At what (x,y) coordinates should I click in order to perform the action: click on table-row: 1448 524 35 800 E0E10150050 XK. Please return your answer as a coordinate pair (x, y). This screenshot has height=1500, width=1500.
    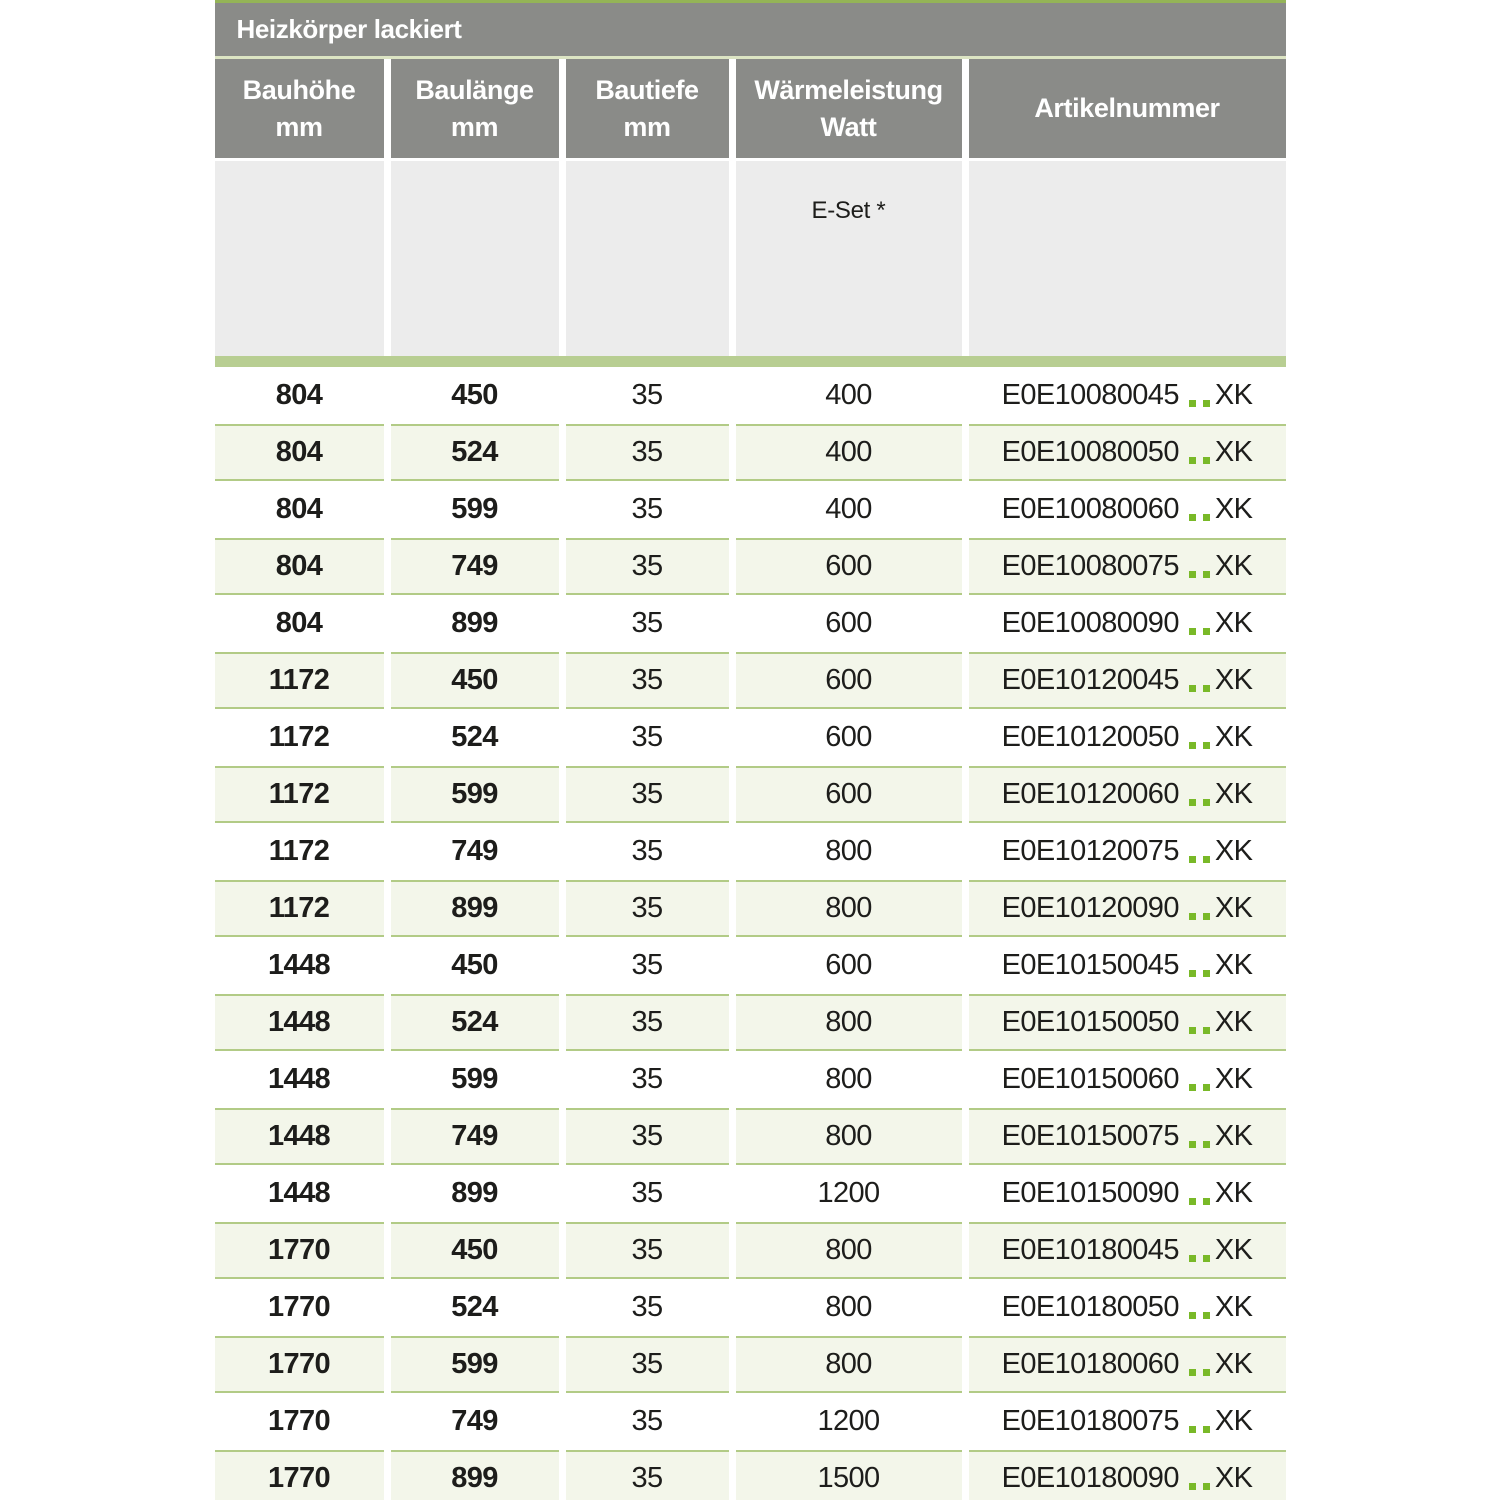
    Looking at the image, I should click on (750, 1022).